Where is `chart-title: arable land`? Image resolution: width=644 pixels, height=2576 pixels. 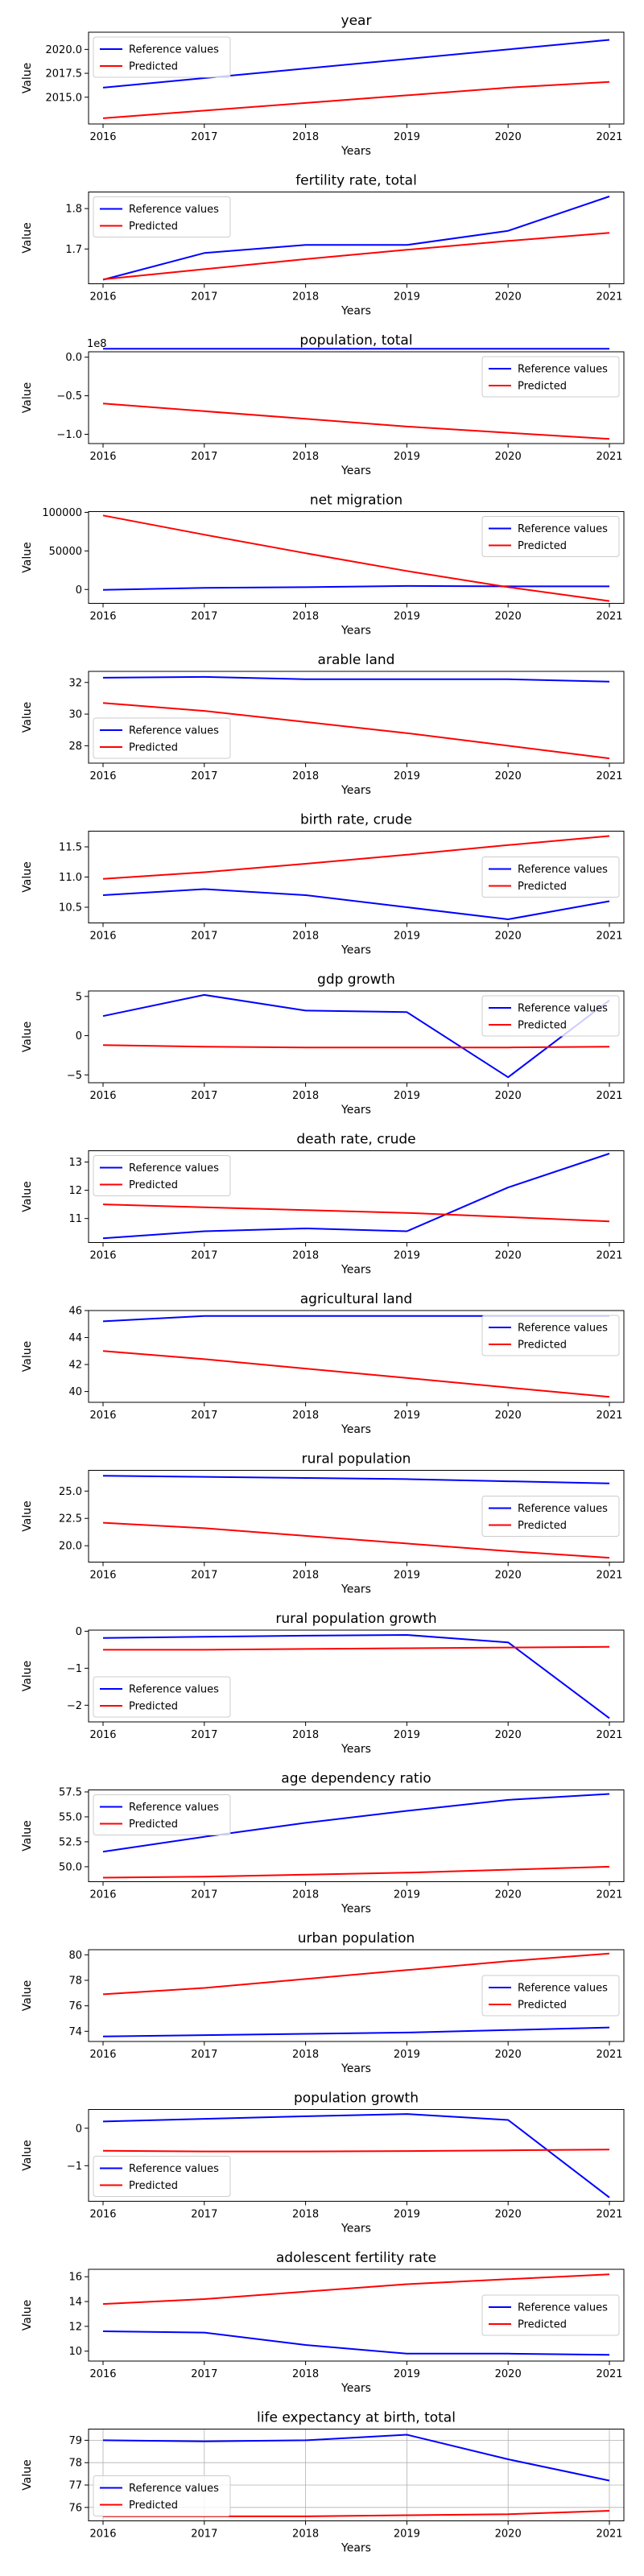
chart-title: arable land is located at coordinates (356, 660).